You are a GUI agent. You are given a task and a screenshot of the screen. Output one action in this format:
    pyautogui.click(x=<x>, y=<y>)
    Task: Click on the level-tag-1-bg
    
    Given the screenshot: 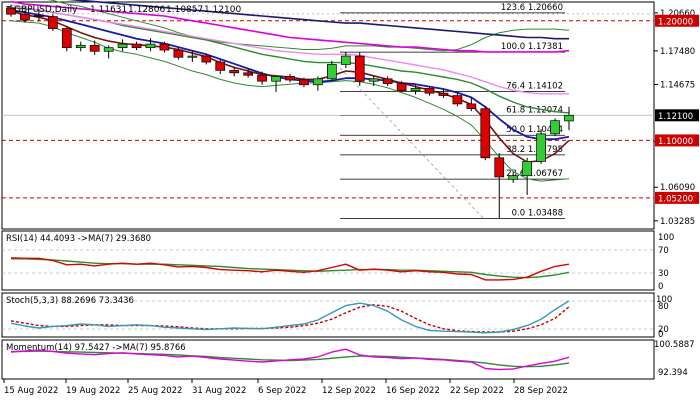 What is the action you would take?
    pyautogui.click(x=677, y=140)
    